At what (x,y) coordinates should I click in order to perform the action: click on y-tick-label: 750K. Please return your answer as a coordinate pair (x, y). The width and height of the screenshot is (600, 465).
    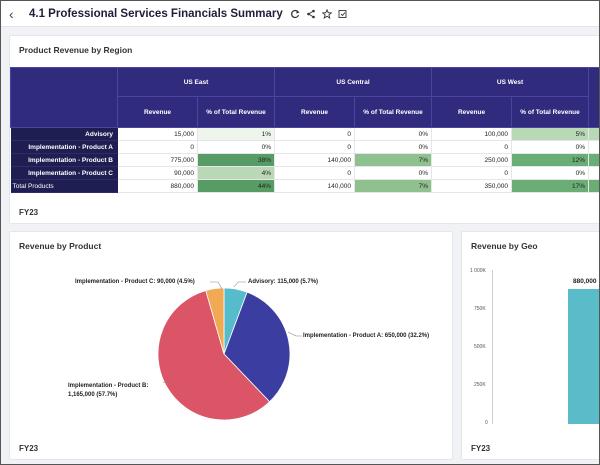
    Looking at the image, I should click on (480, 309).